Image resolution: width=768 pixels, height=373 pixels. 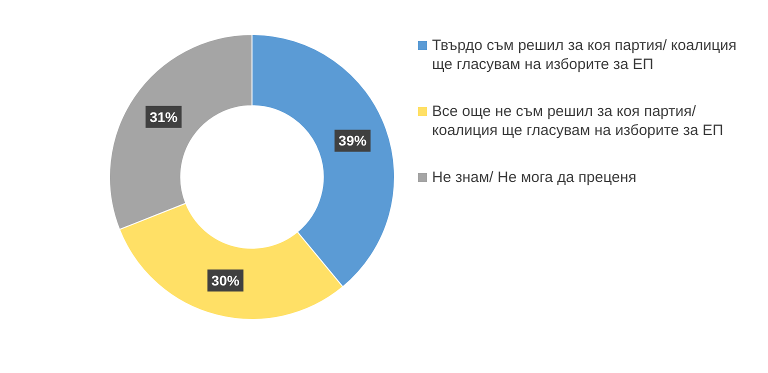 What do you see at coordinates (353, 140) in the screenshot?
I see `data-label: 39%` at bounding box center [353, 140].